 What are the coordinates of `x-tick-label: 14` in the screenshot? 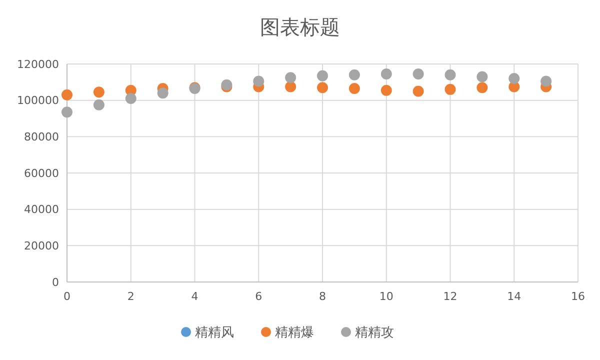 It's located at (514, 296).